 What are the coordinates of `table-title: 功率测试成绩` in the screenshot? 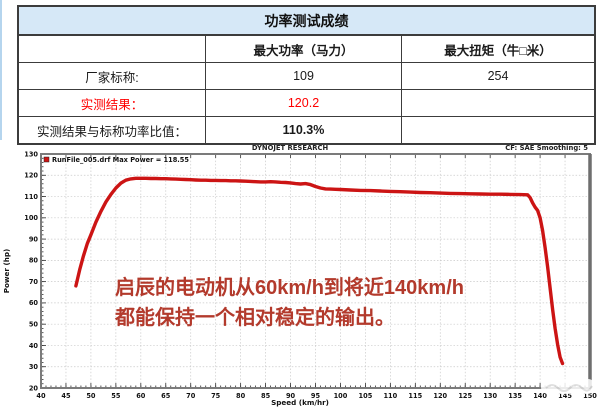 It's located at (306, 21).